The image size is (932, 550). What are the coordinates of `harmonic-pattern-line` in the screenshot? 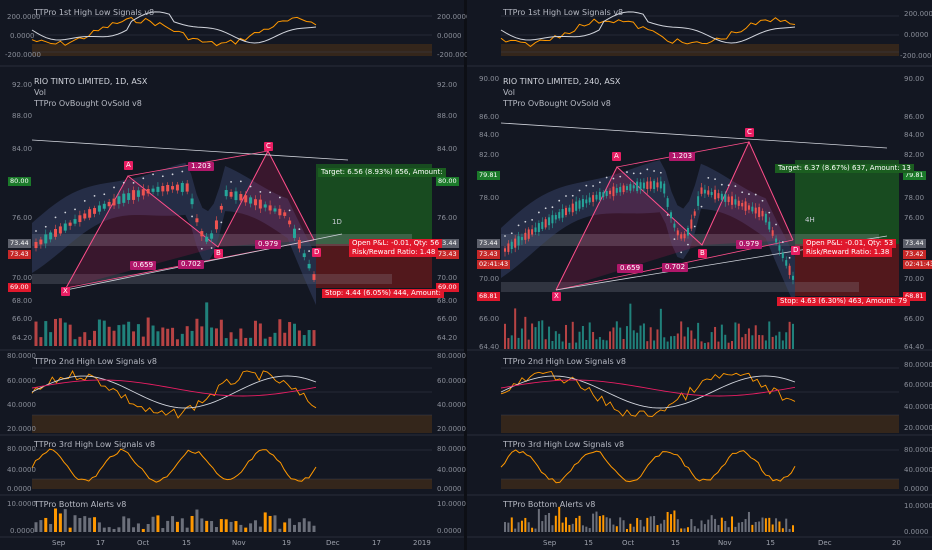 It's located at (674, 215).